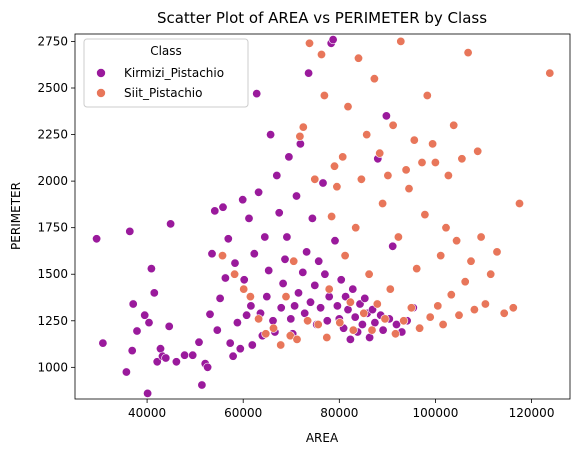 The width and height of the screenshot is (580, 459). Describe the element at coordinates (341, 409) in the screenshot. I see `x-axis-ticks: 40000 60000 80000 100000 120000` at that location.